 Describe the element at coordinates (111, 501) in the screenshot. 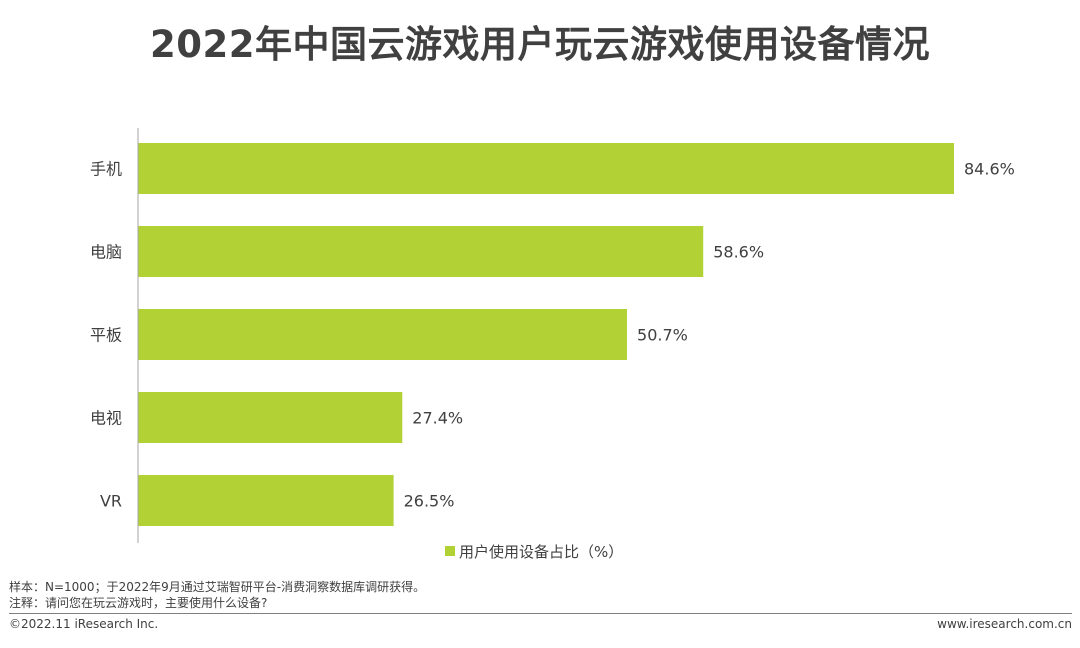

I see `category-label: VR` at that location.